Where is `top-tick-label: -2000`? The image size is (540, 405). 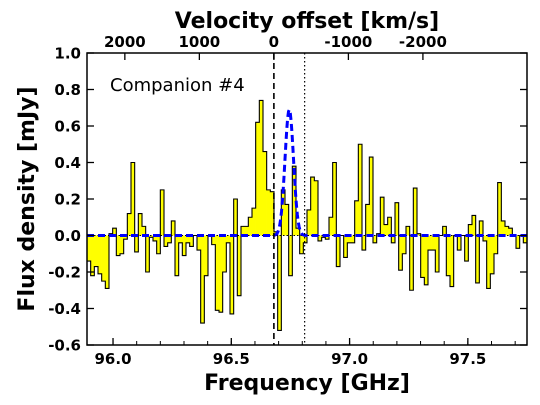 top-tick-label: -2000 is located at coordinates (423, 42).